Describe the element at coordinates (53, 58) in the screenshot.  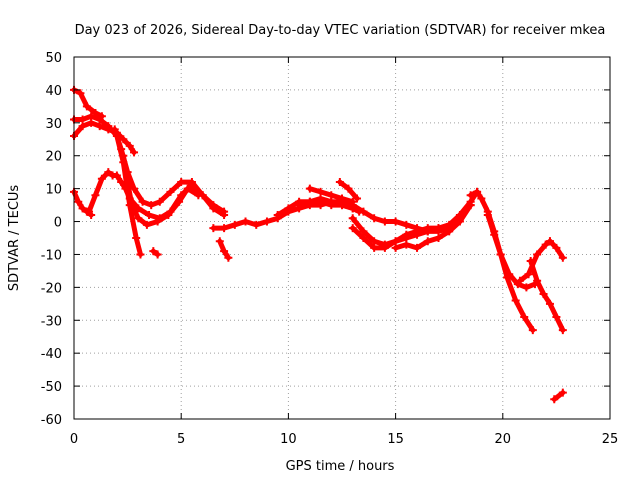
I see `y-tick-label: 50` at that location.